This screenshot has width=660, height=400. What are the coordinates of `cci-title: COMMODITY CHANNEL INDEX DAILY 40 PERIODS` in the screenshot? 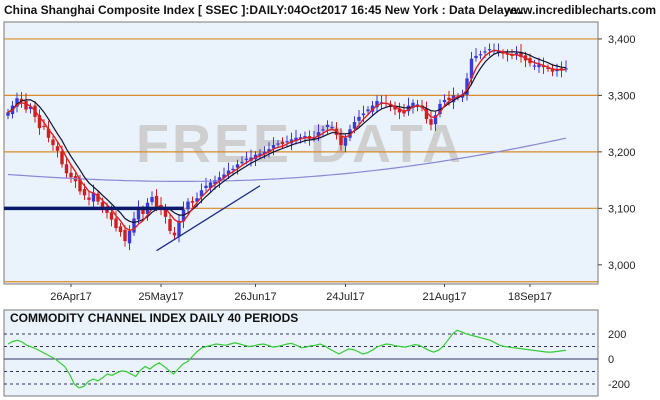 It's located at (154, 318).